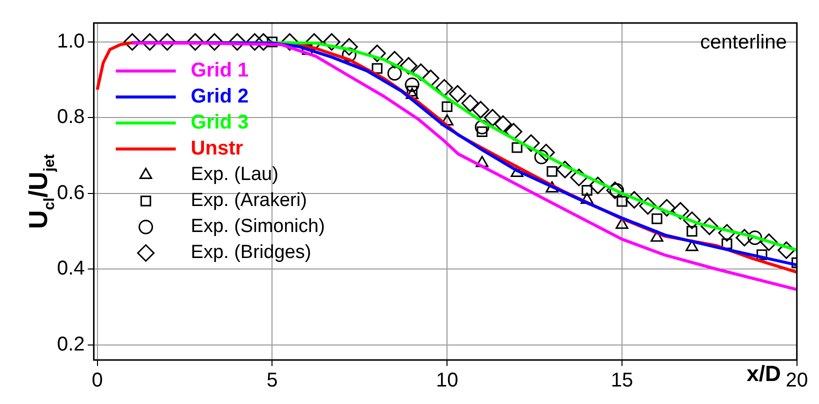  I want to click on y-tick-label: 0.4, so click(70, 269).